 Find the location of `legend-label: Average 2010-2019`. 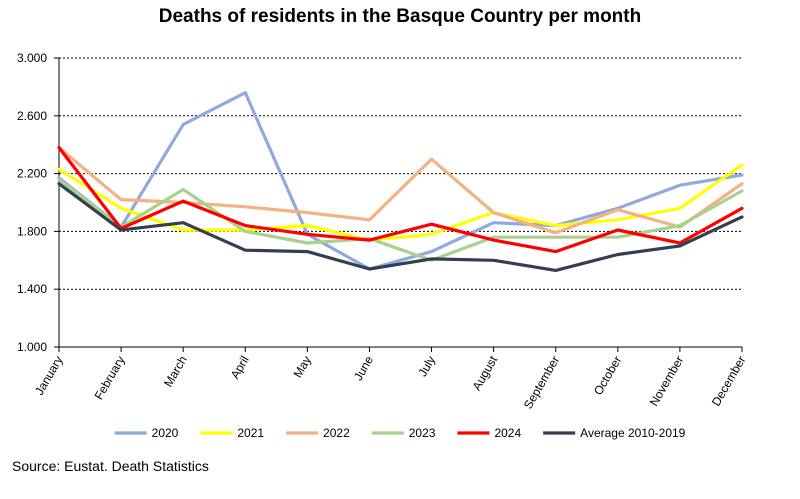

legend-label: Average 2010-2019 is located at coordinates (633, 433).